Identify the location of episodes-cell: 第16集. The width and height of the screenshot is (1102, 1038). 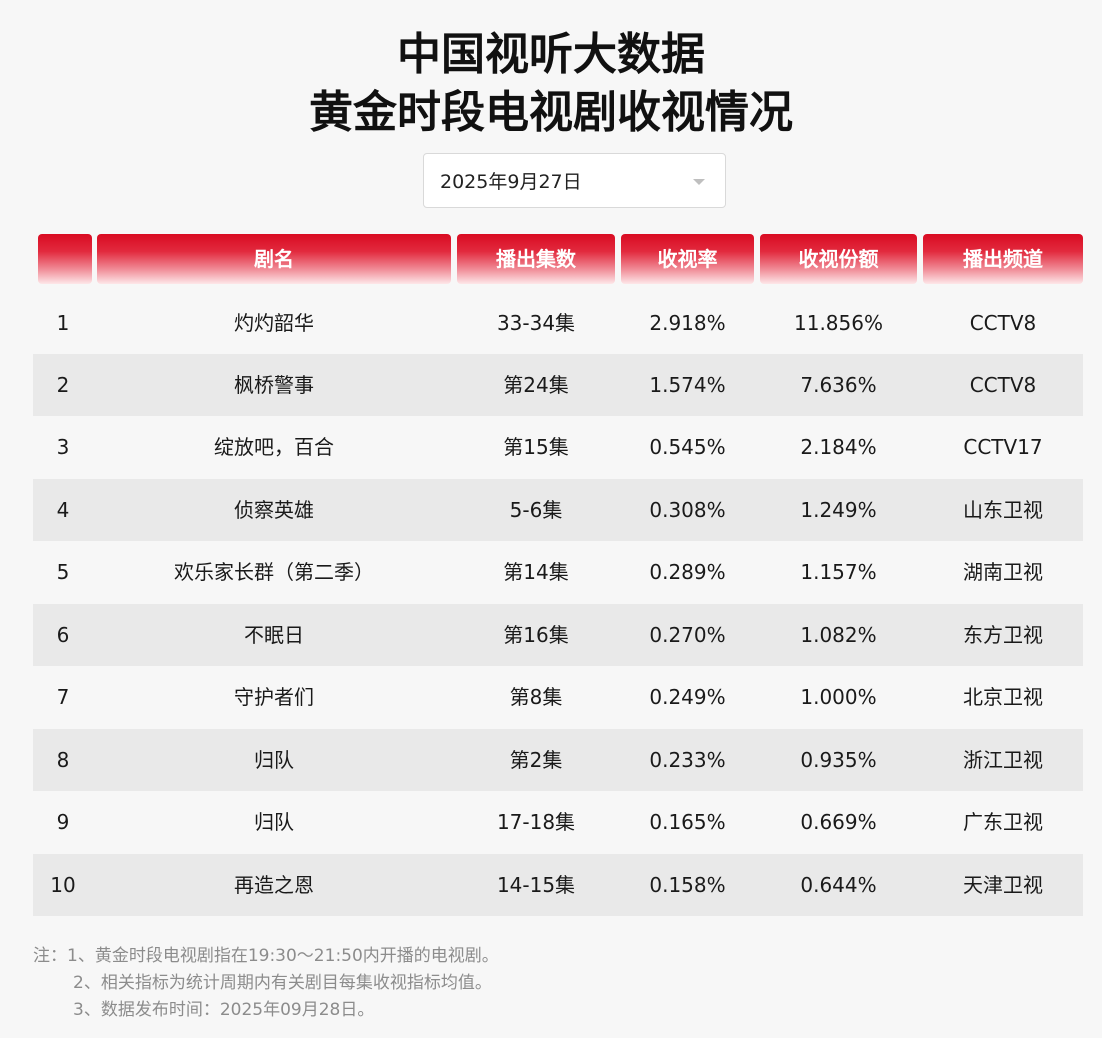
(536, 635).